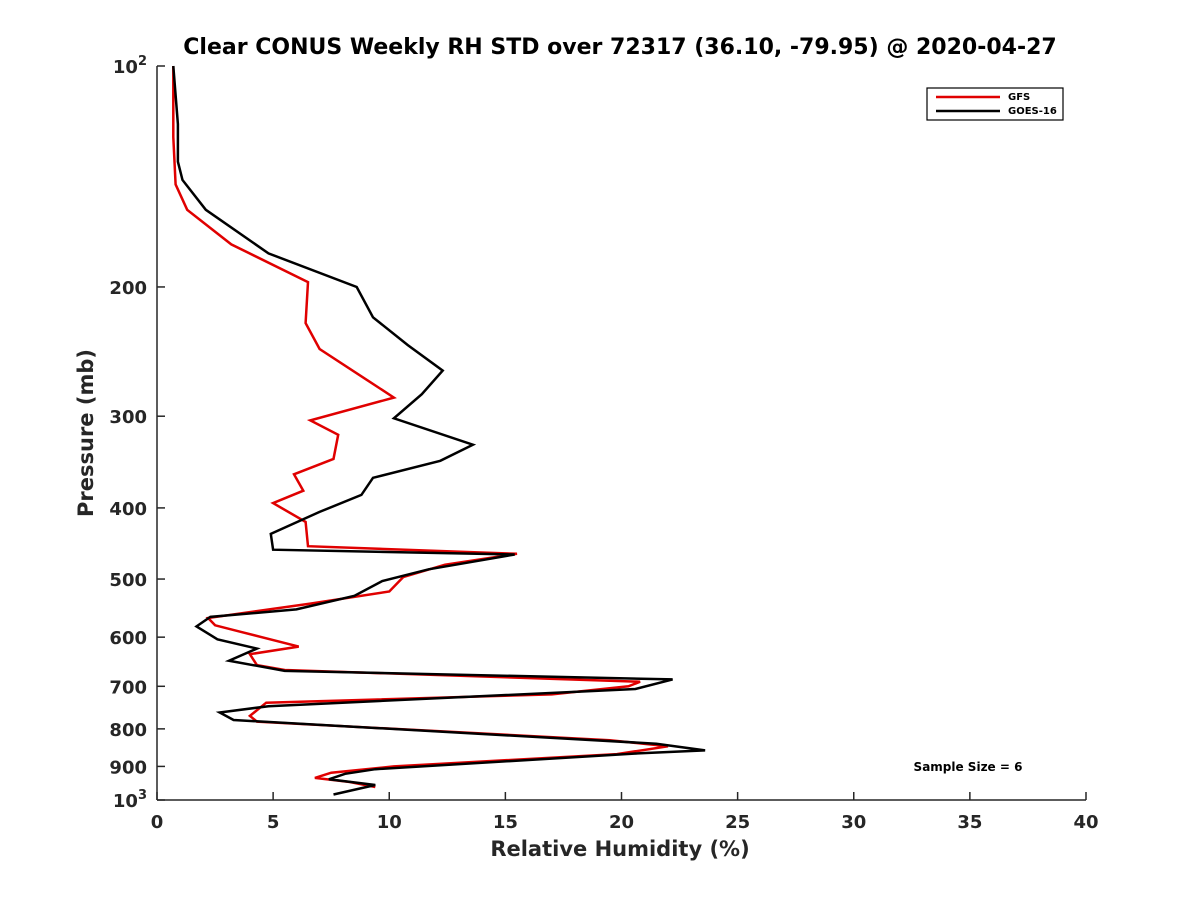  Describe the element at coordinates (130, 800) in the screenshot. I see `y-tick-label: 10³` at that location.